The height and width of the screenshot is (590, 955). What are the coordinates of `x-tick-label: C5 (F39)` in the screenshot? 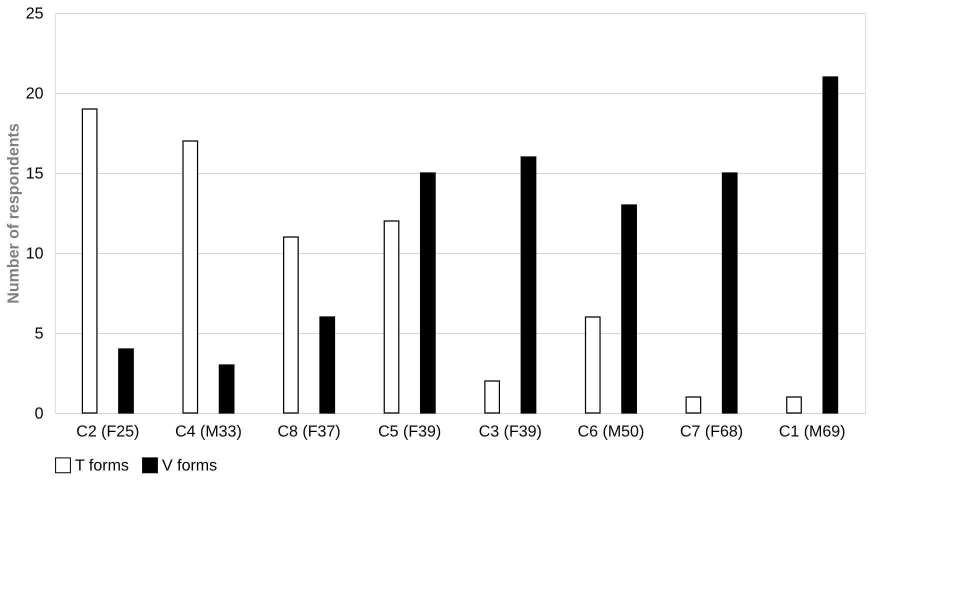 It's located at (410, 432).